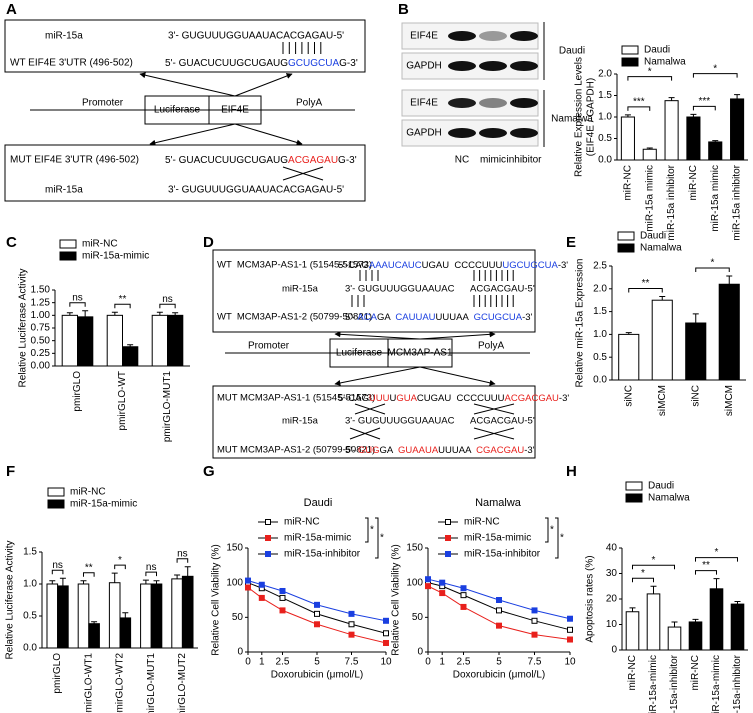 Image resolution: width=753 pixels, height=713 pixels. Describe the element at coordinates (462, 160) in the screenshot. I see `label: NC` at that location.